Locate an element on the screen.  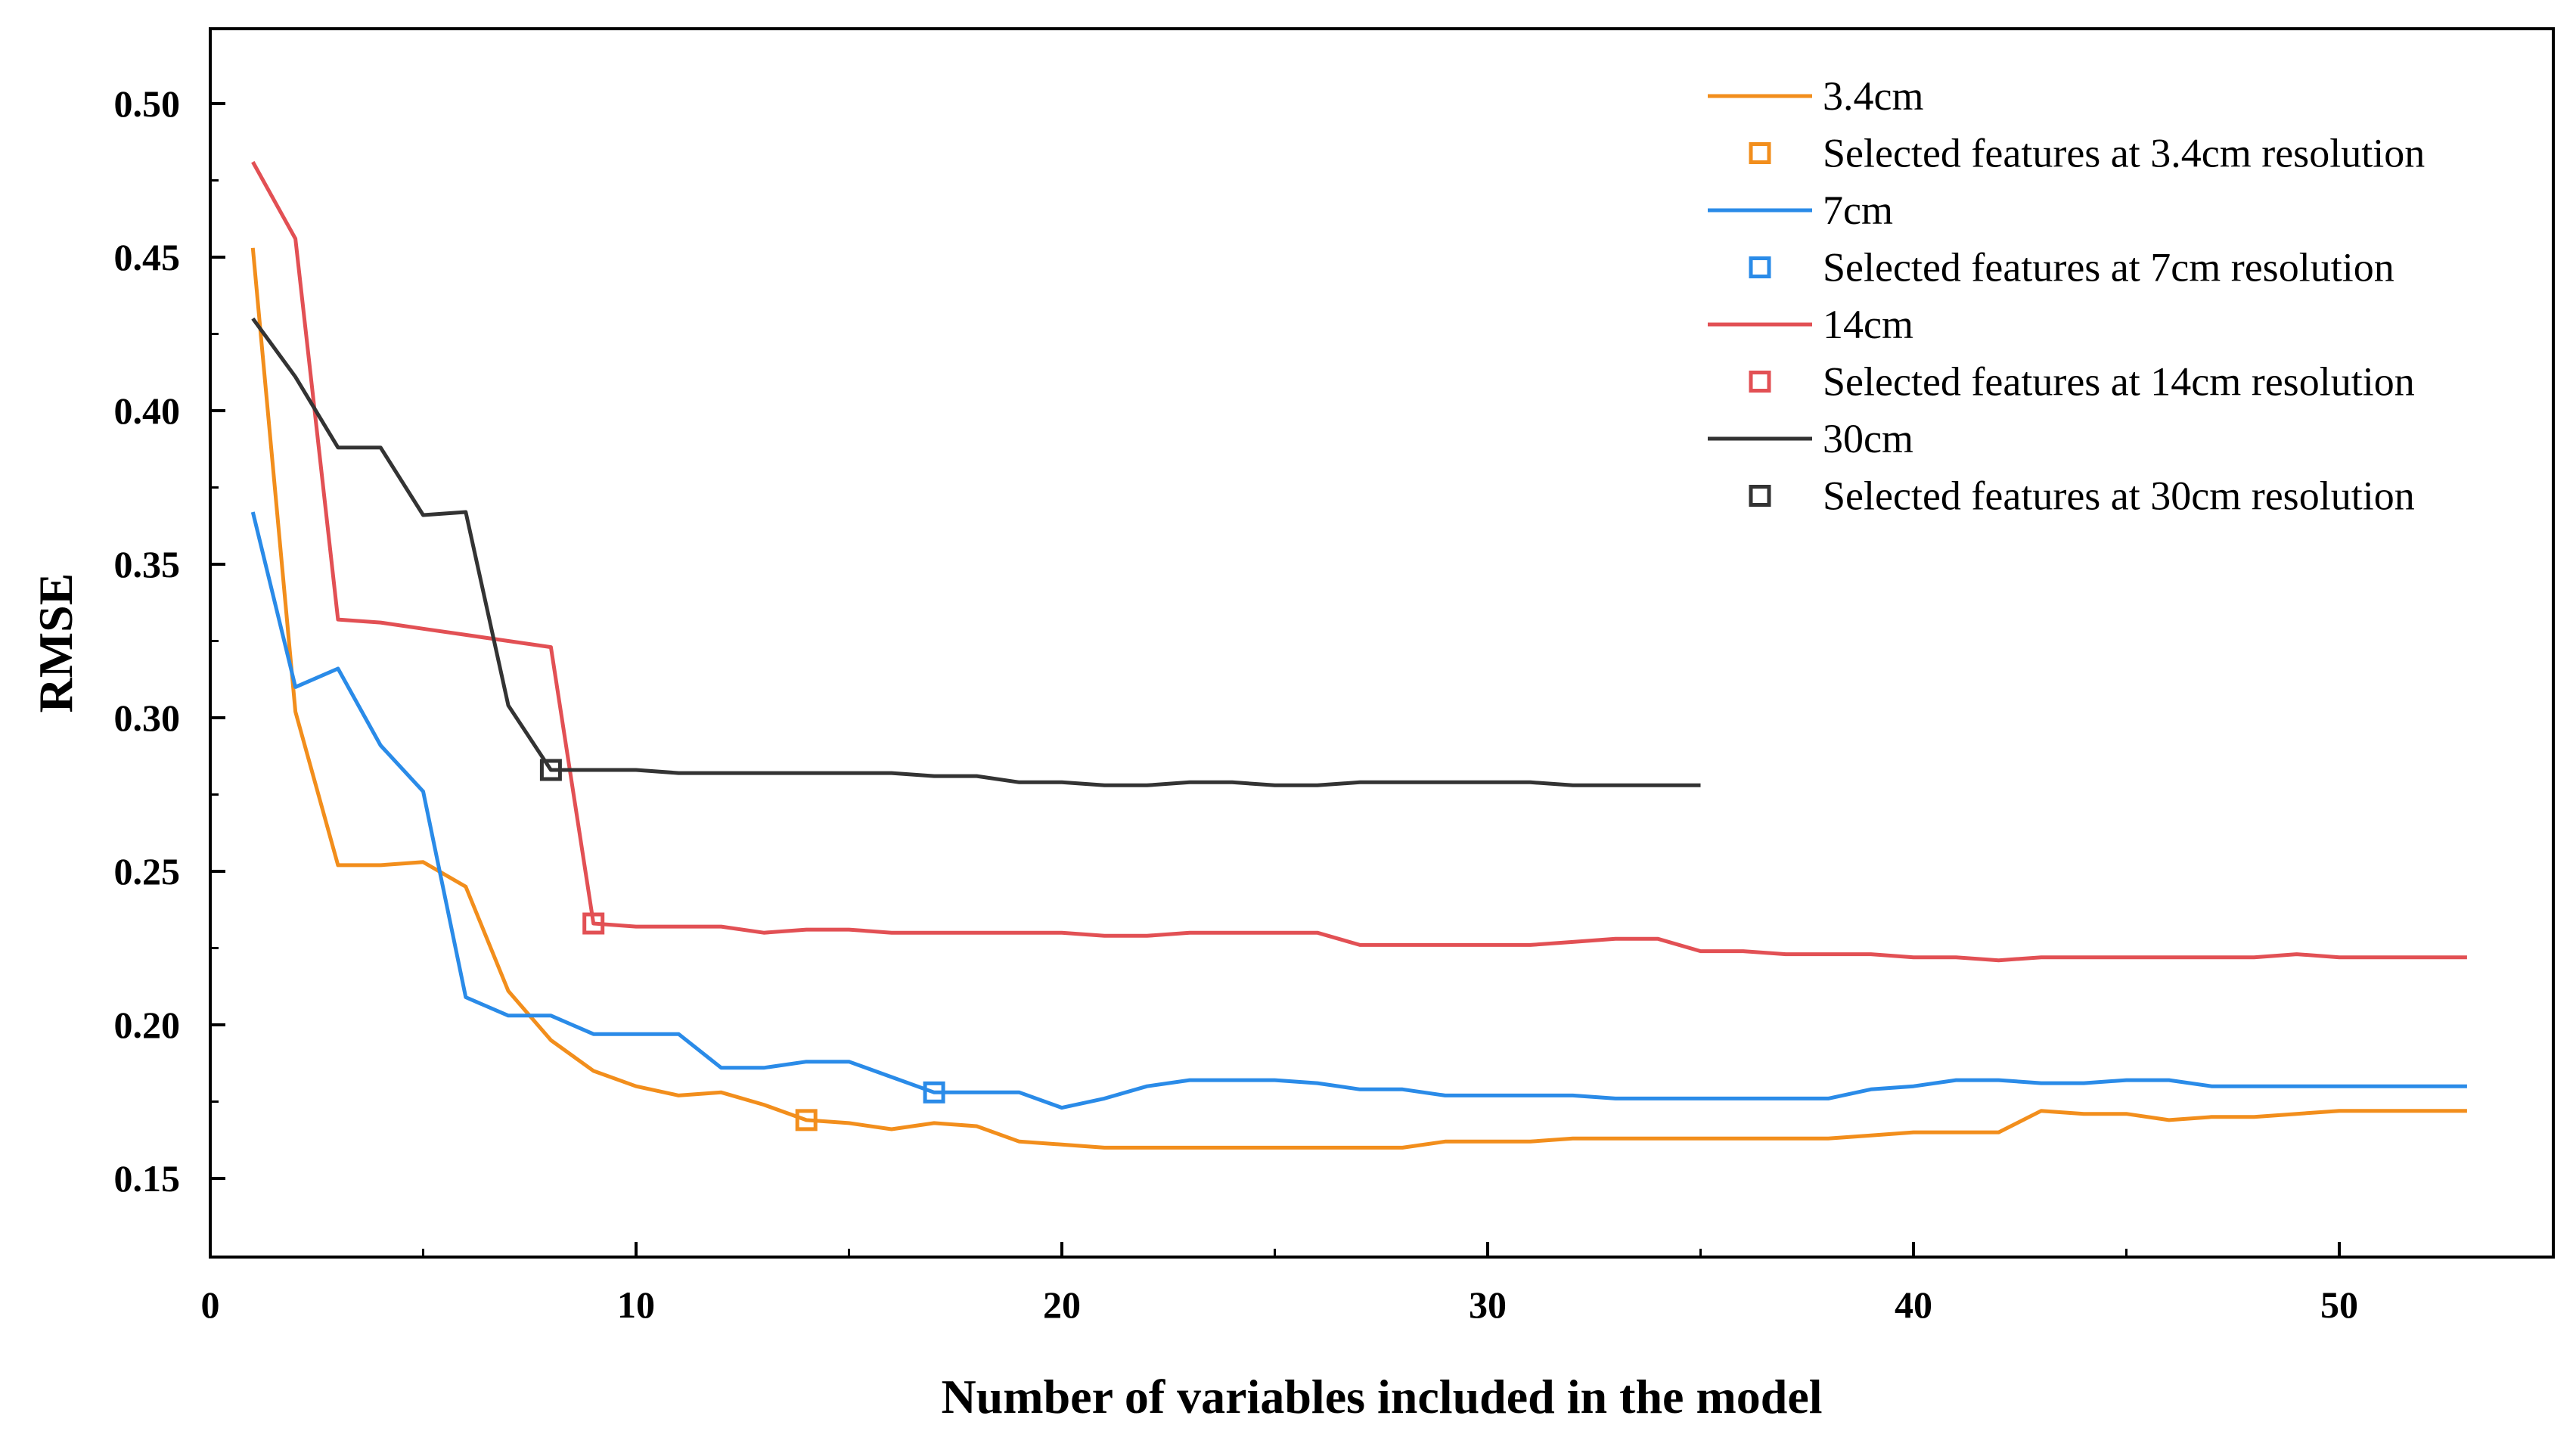
y-tick-label: 0.15 is located at coordinates (147, 1178).